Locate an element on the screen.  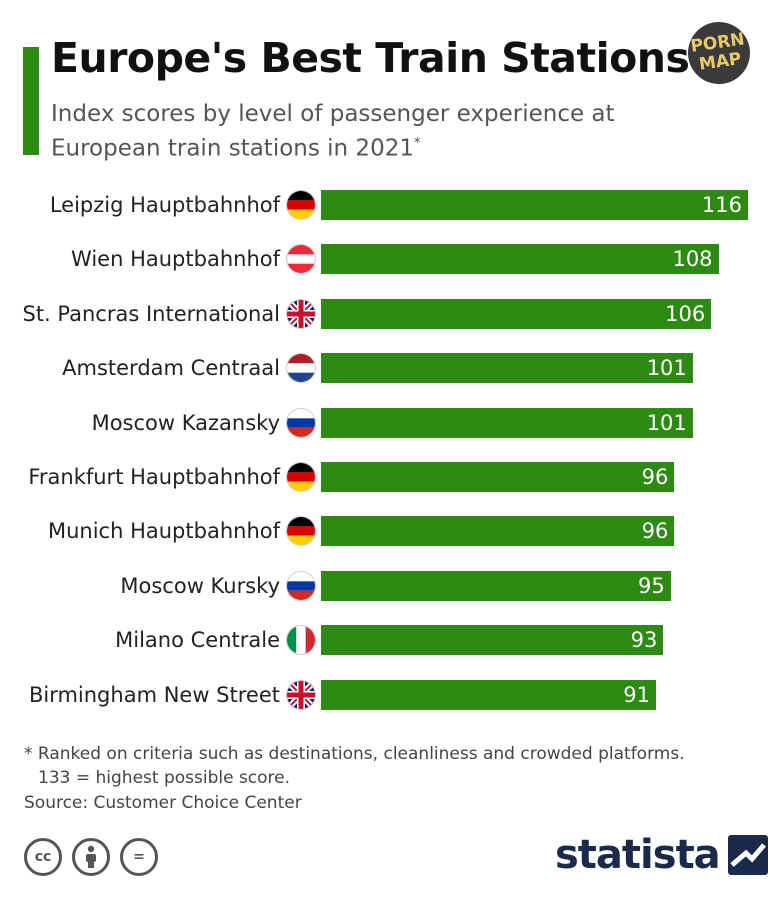
category-label: Leipzig Hauptbahnhof is located at coordinates (164, 205).